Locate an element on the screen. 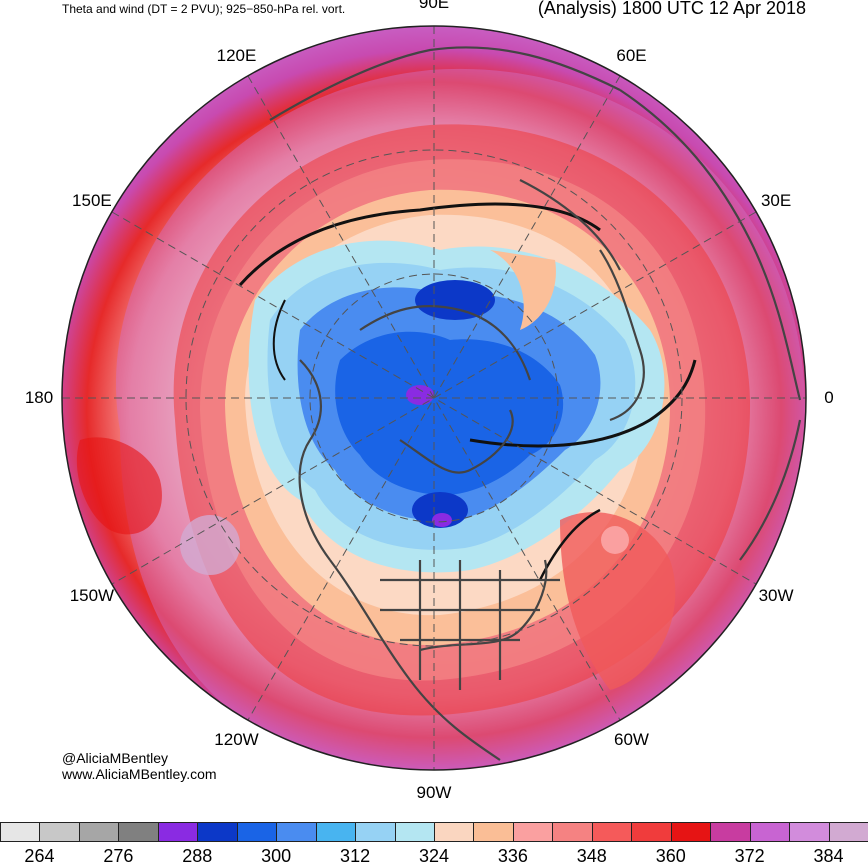 The image size is (868, 867). colorbar-tick-label: 372 is located at coordinates (749, 856).